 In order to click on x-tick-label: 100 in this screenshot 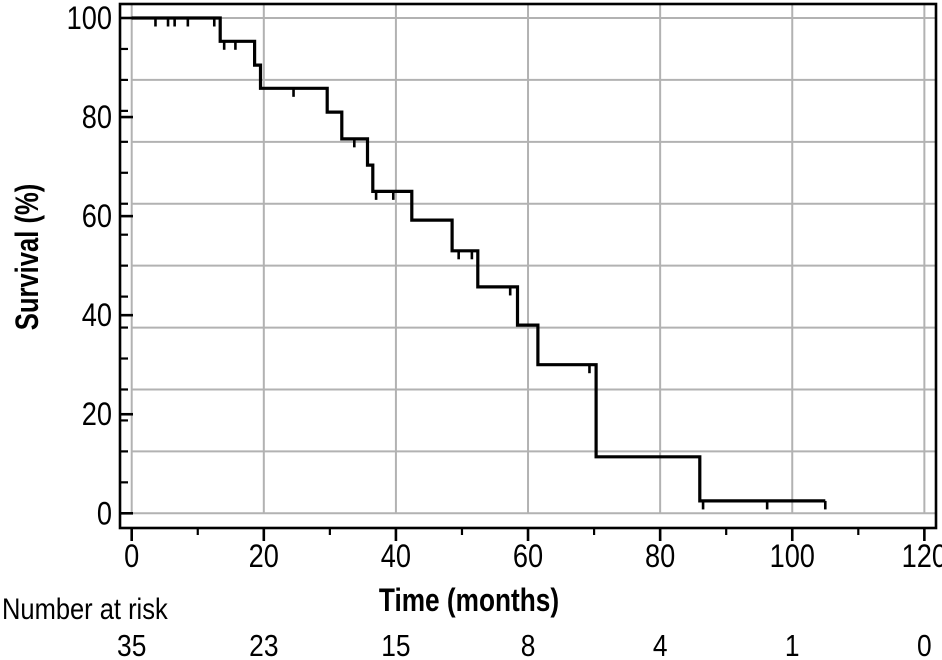, I will do `click(792, 557)`.